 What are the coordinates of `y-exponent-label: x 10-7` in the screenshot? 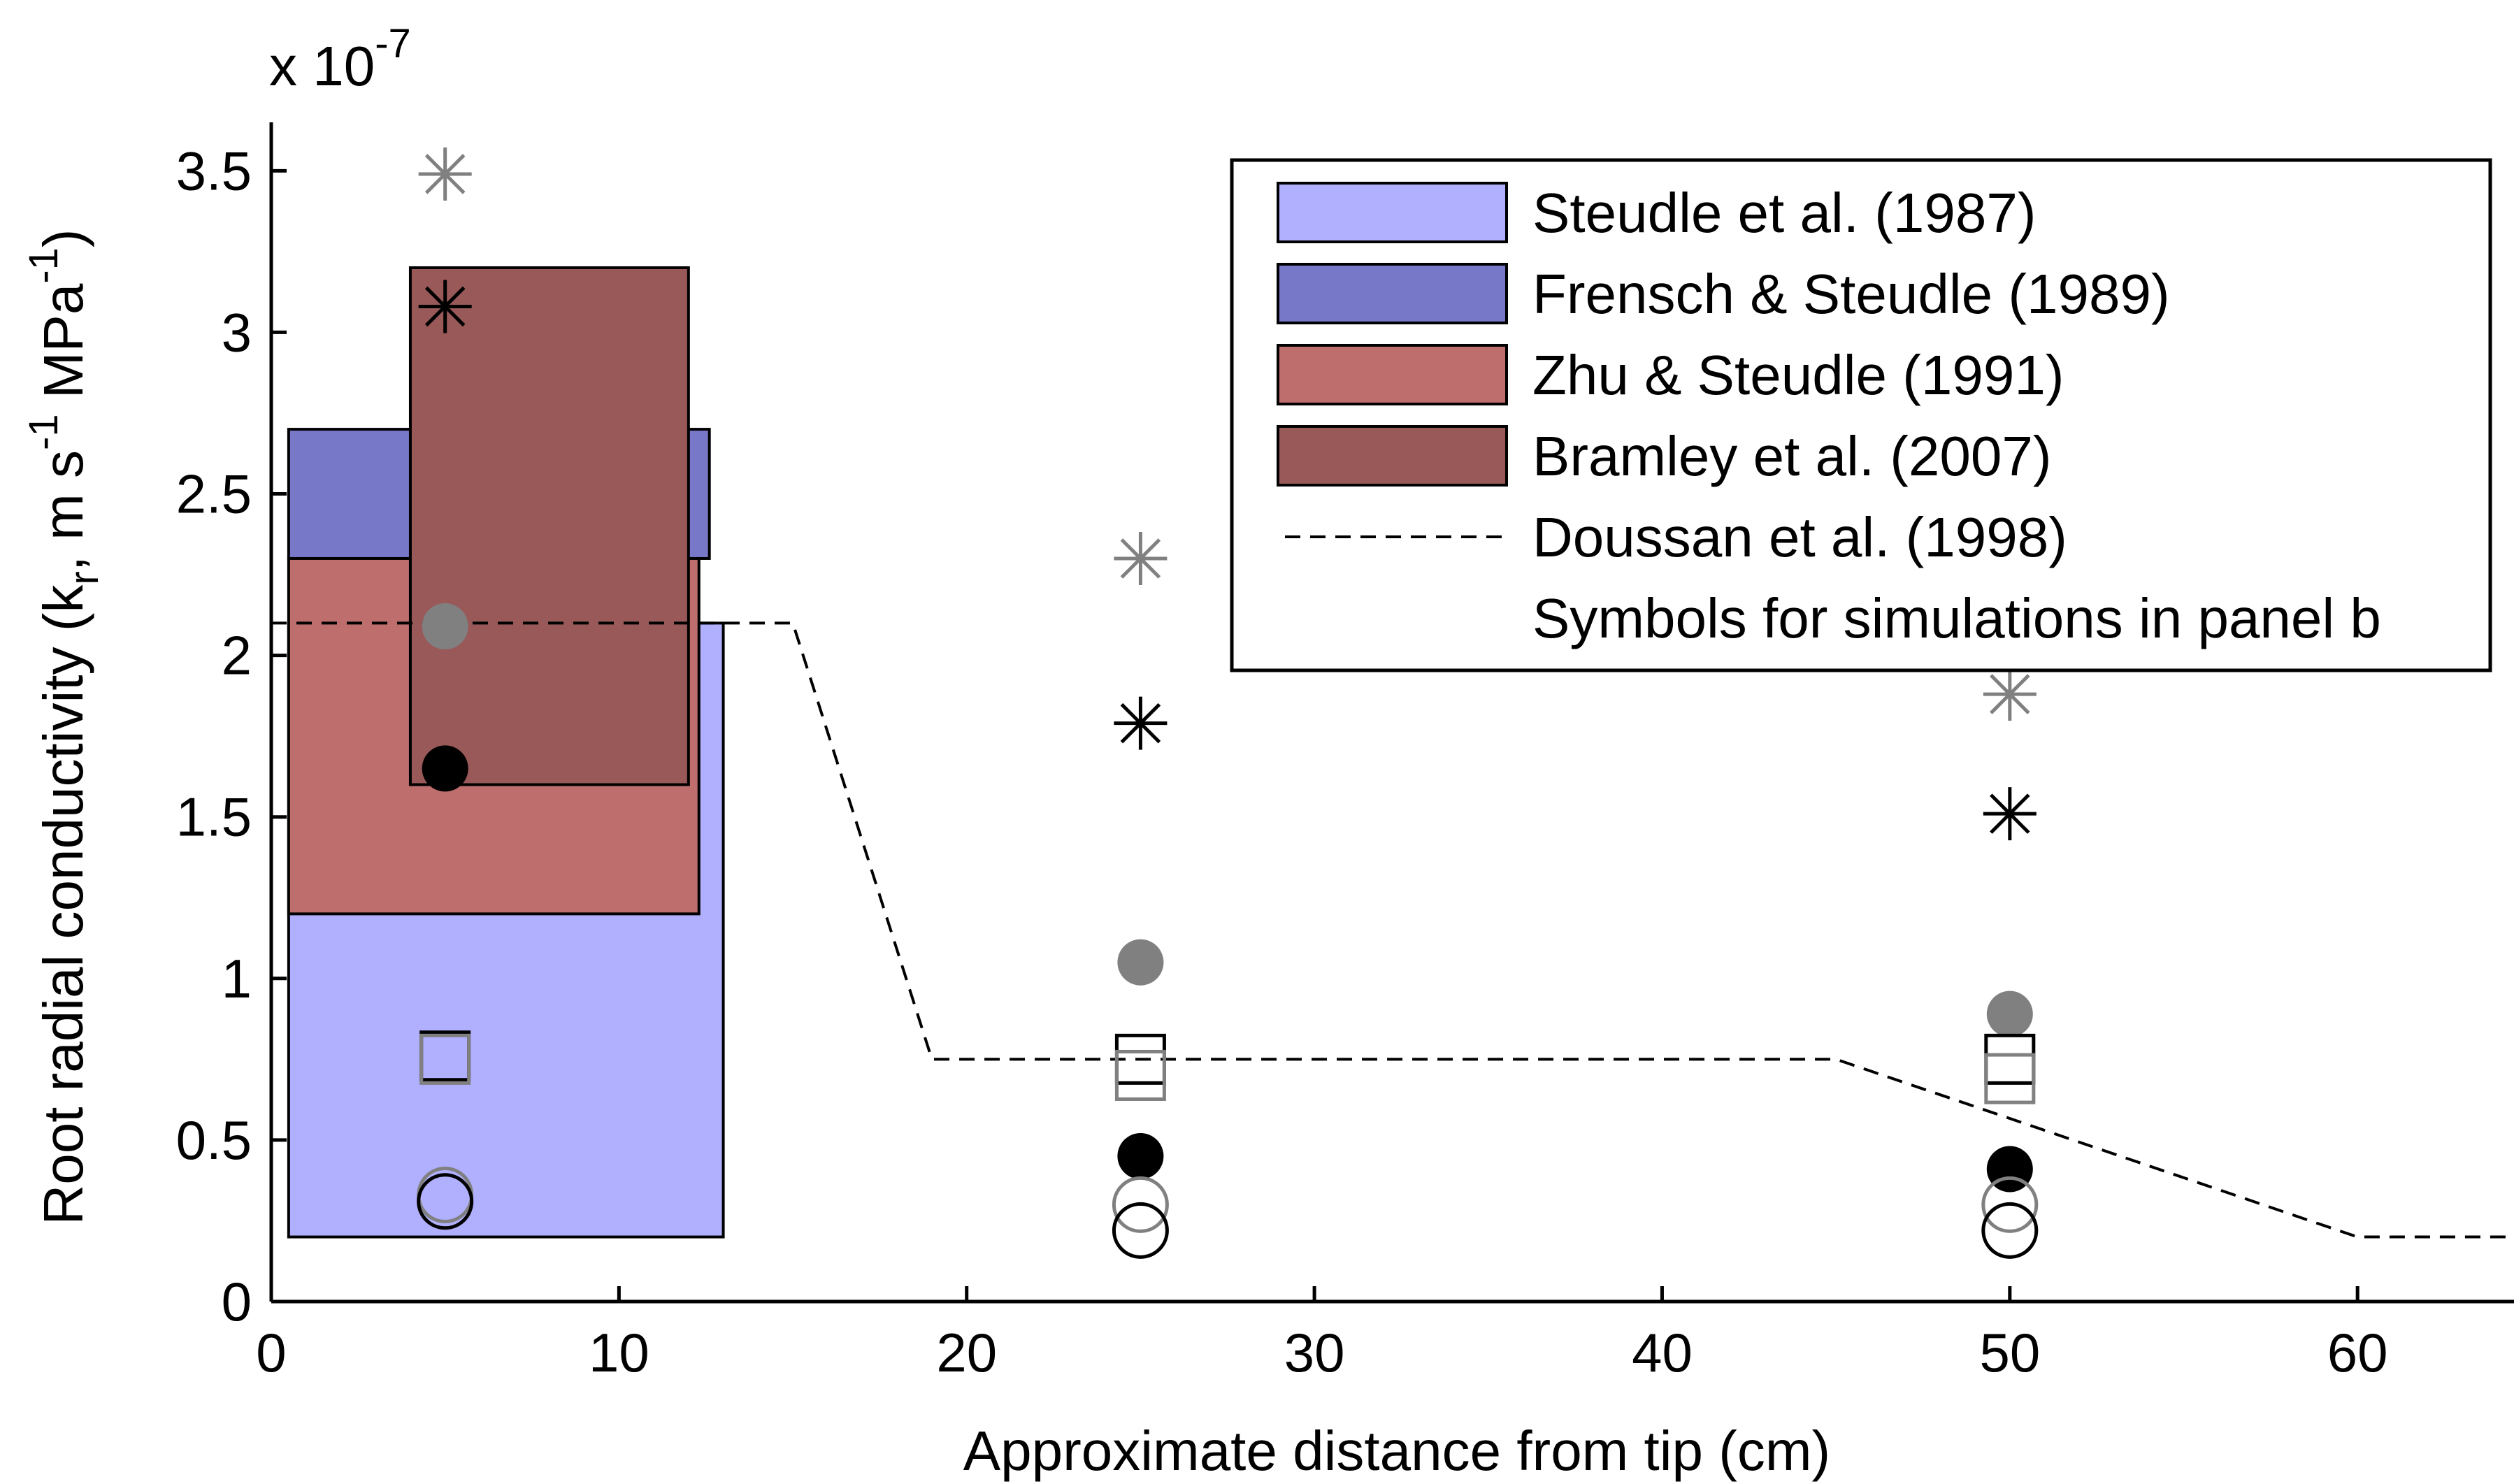 It's located at (340, 59).